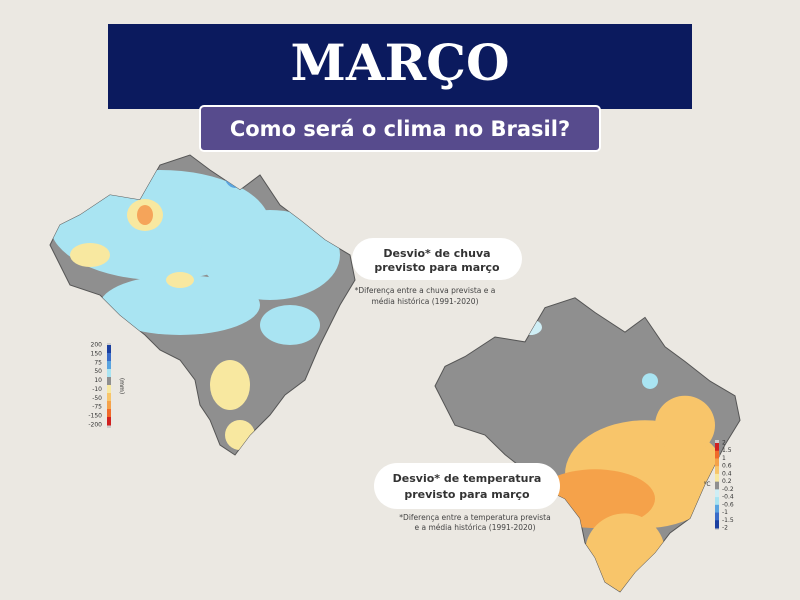  I want to click on legend-tick: -1, so click(725, 512).